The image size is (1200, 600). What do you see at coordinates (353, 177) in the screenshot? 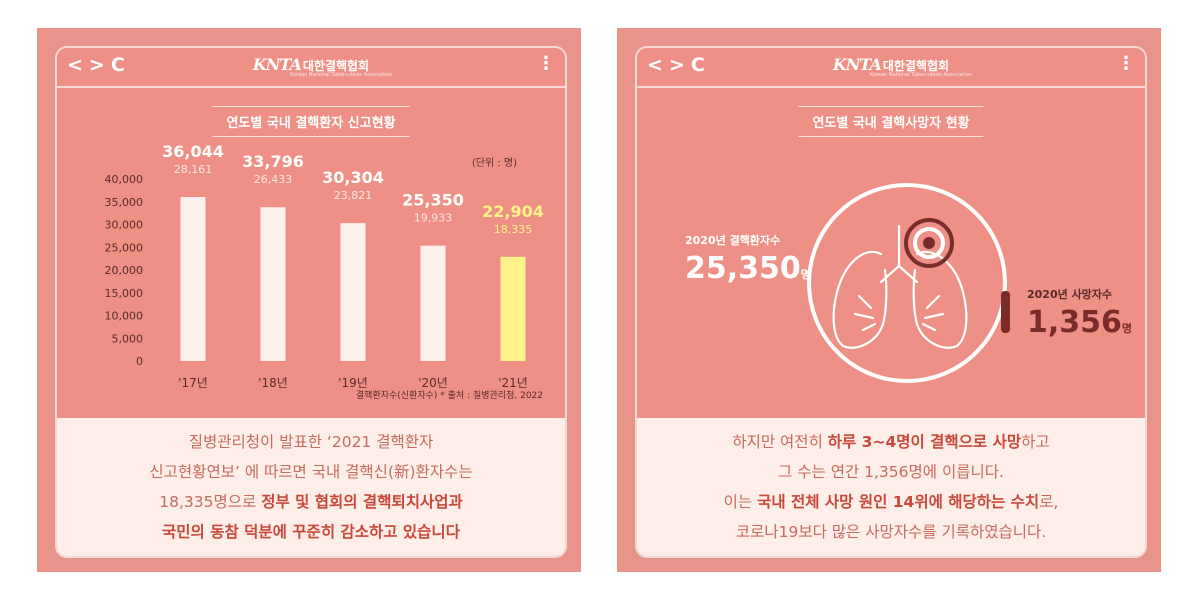
I see `bar-value-label: 30,304` at bounding box center [353, 177].